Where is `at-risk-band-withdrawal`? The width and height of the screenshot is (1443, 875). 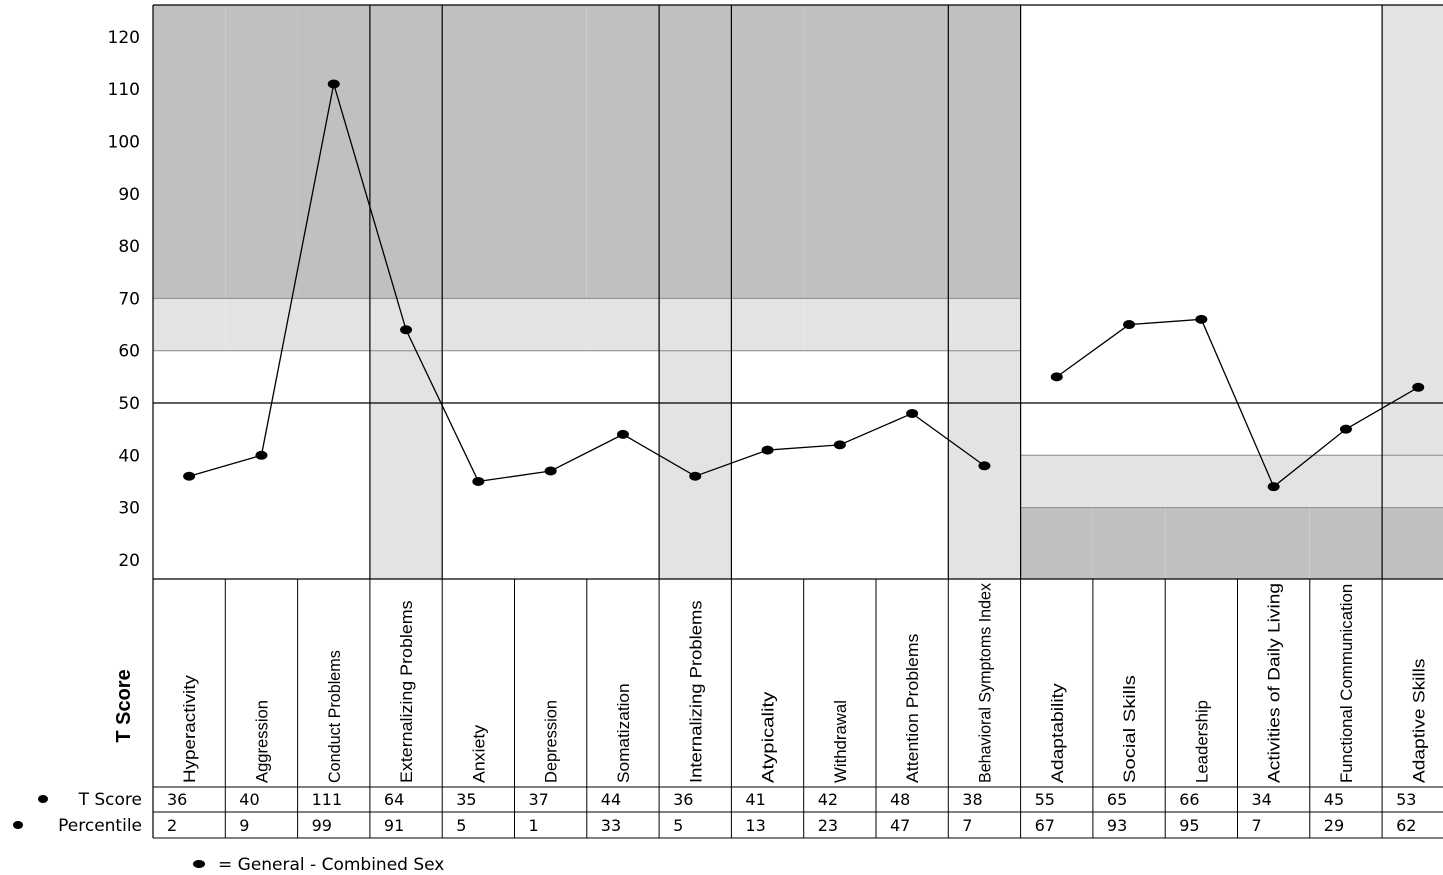
at-risk-band-withdrawal is located at coordinates (839, 324).